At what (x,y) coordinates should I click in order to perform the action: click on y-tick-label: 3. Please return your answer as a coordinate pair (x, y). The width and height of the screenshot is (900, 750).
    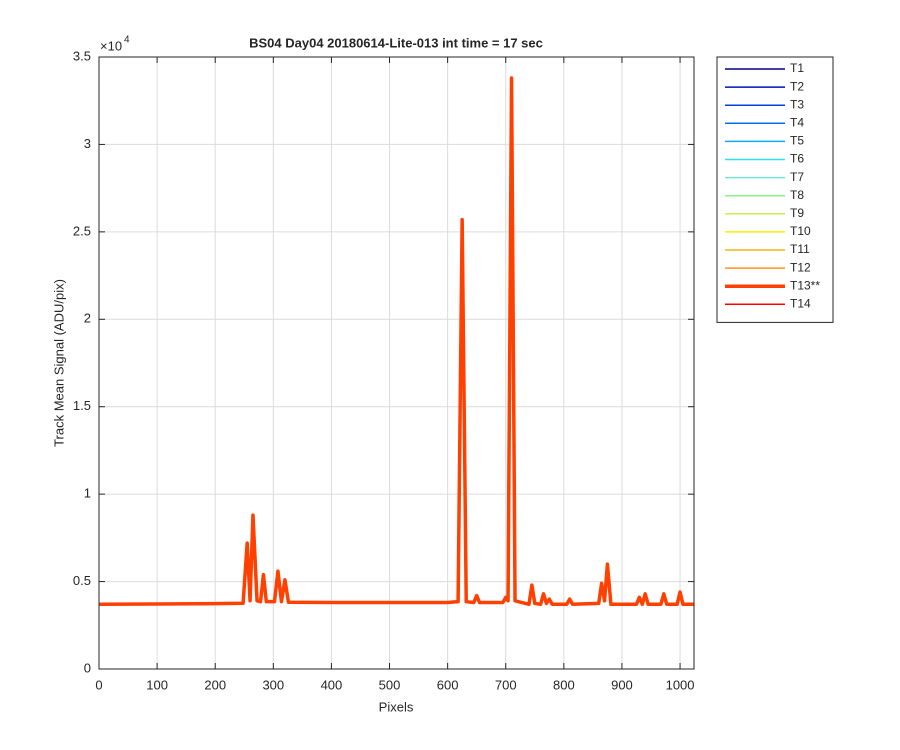
    Looking at the image, I should click on (87, 143).